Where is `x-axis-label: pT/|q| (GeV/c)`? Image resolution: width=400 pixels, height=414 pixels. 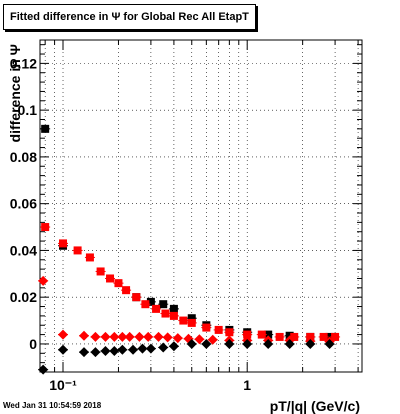
x-axis-label: pT/|q| (GeV/c) is located at coordinates (315, 406).